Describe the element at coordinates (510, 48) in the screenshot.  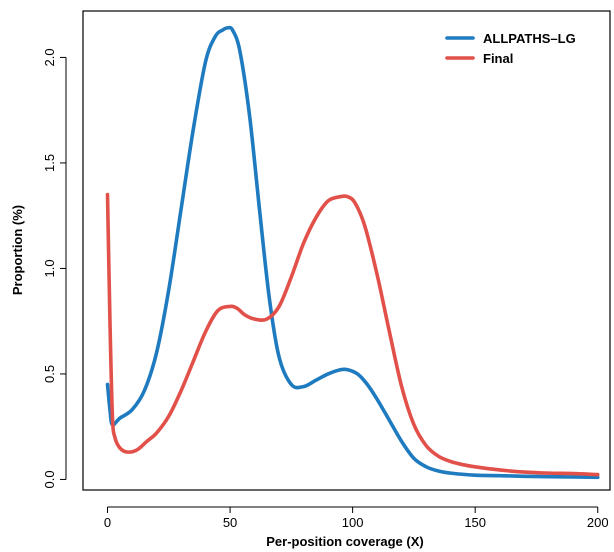
I see `legend: ALLPATHS–LG Final` at that location.